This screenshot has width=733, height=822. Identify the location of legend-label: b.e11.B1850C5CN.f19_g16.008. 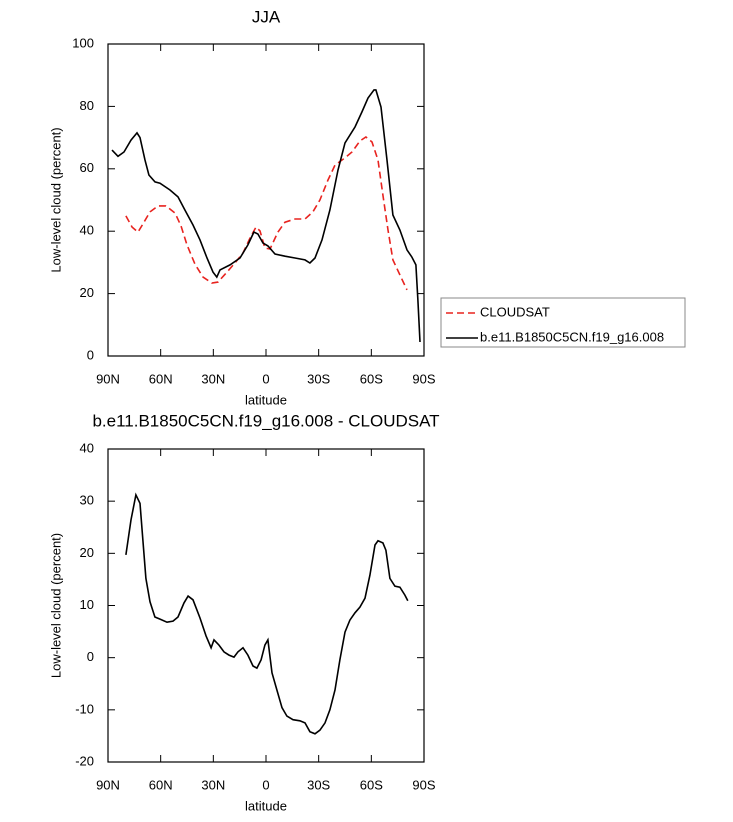
(572, 336).